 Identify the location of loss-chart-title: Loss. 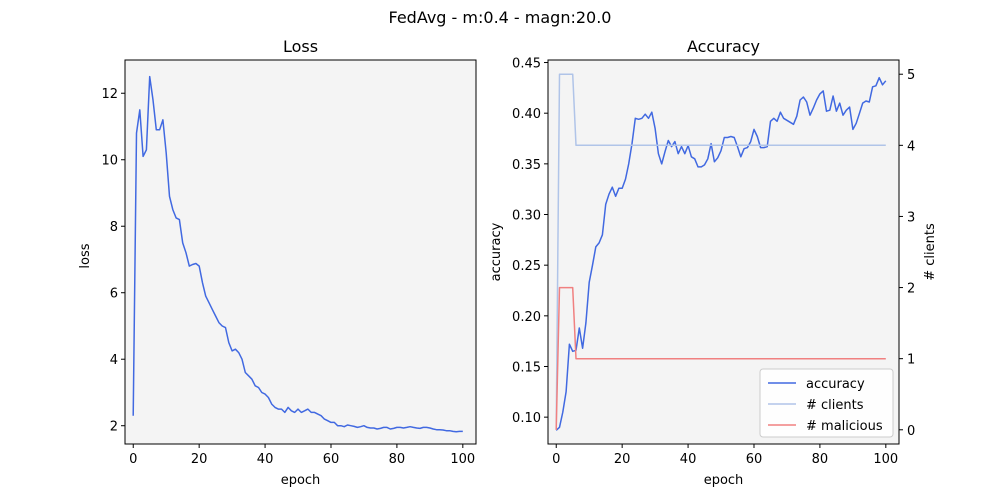
(300, 46).